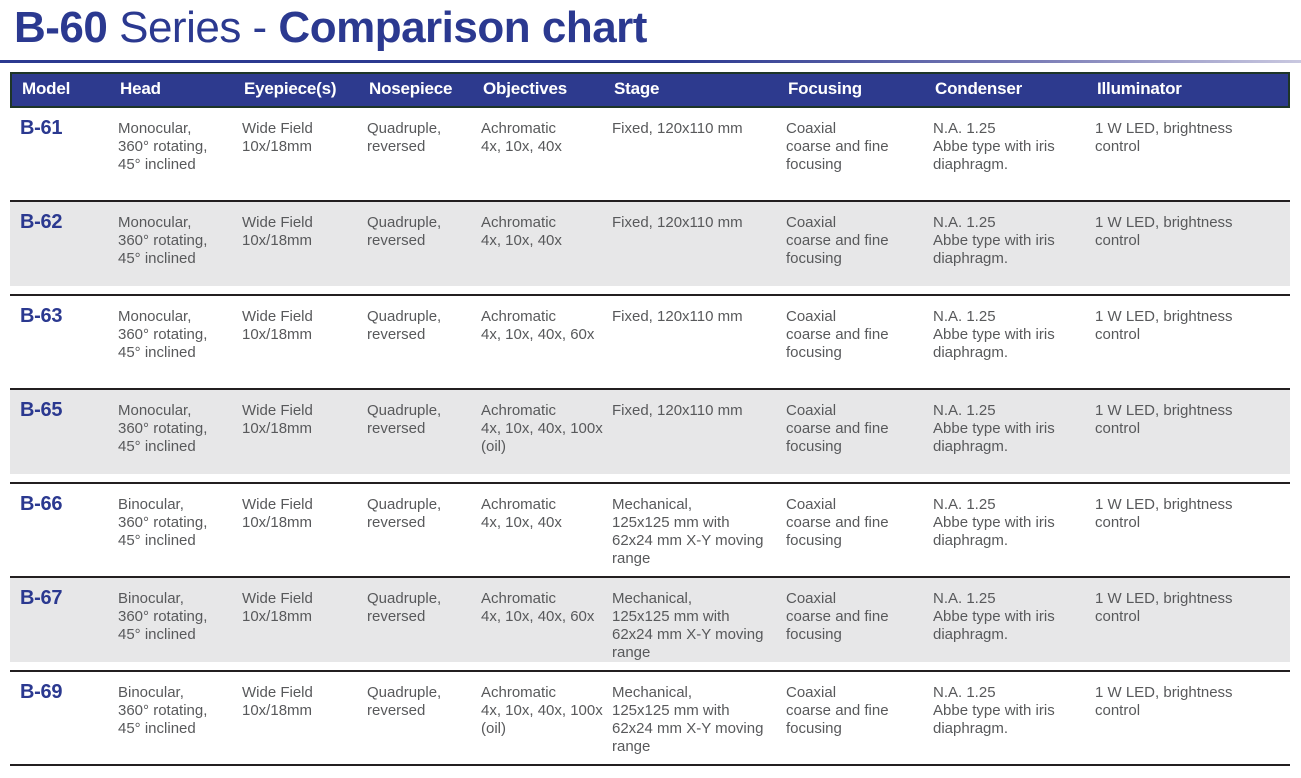  I want to click on column-header-illuminator: Illuminator, so click(1139, 88).